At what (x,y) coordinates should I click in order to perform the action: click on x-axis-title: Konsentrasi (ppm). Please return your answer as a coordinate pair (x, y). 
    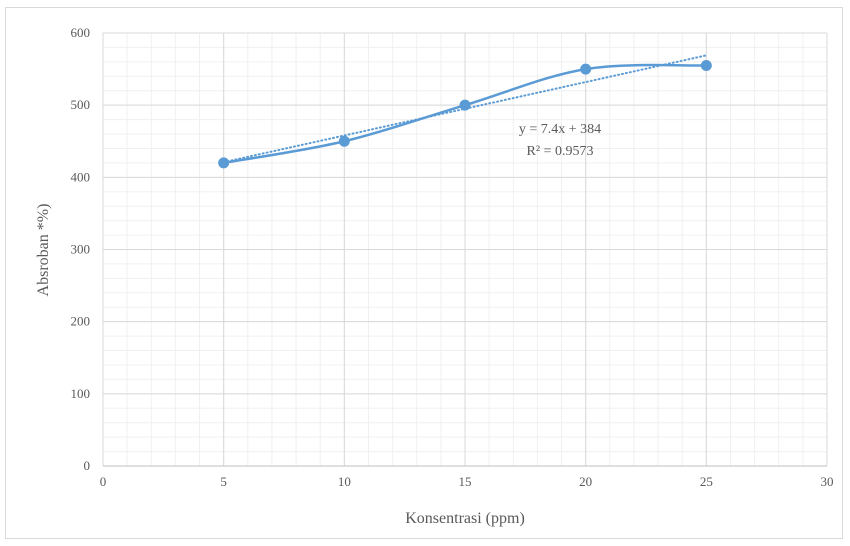
    Looking at the image, I should click on (465, 518).